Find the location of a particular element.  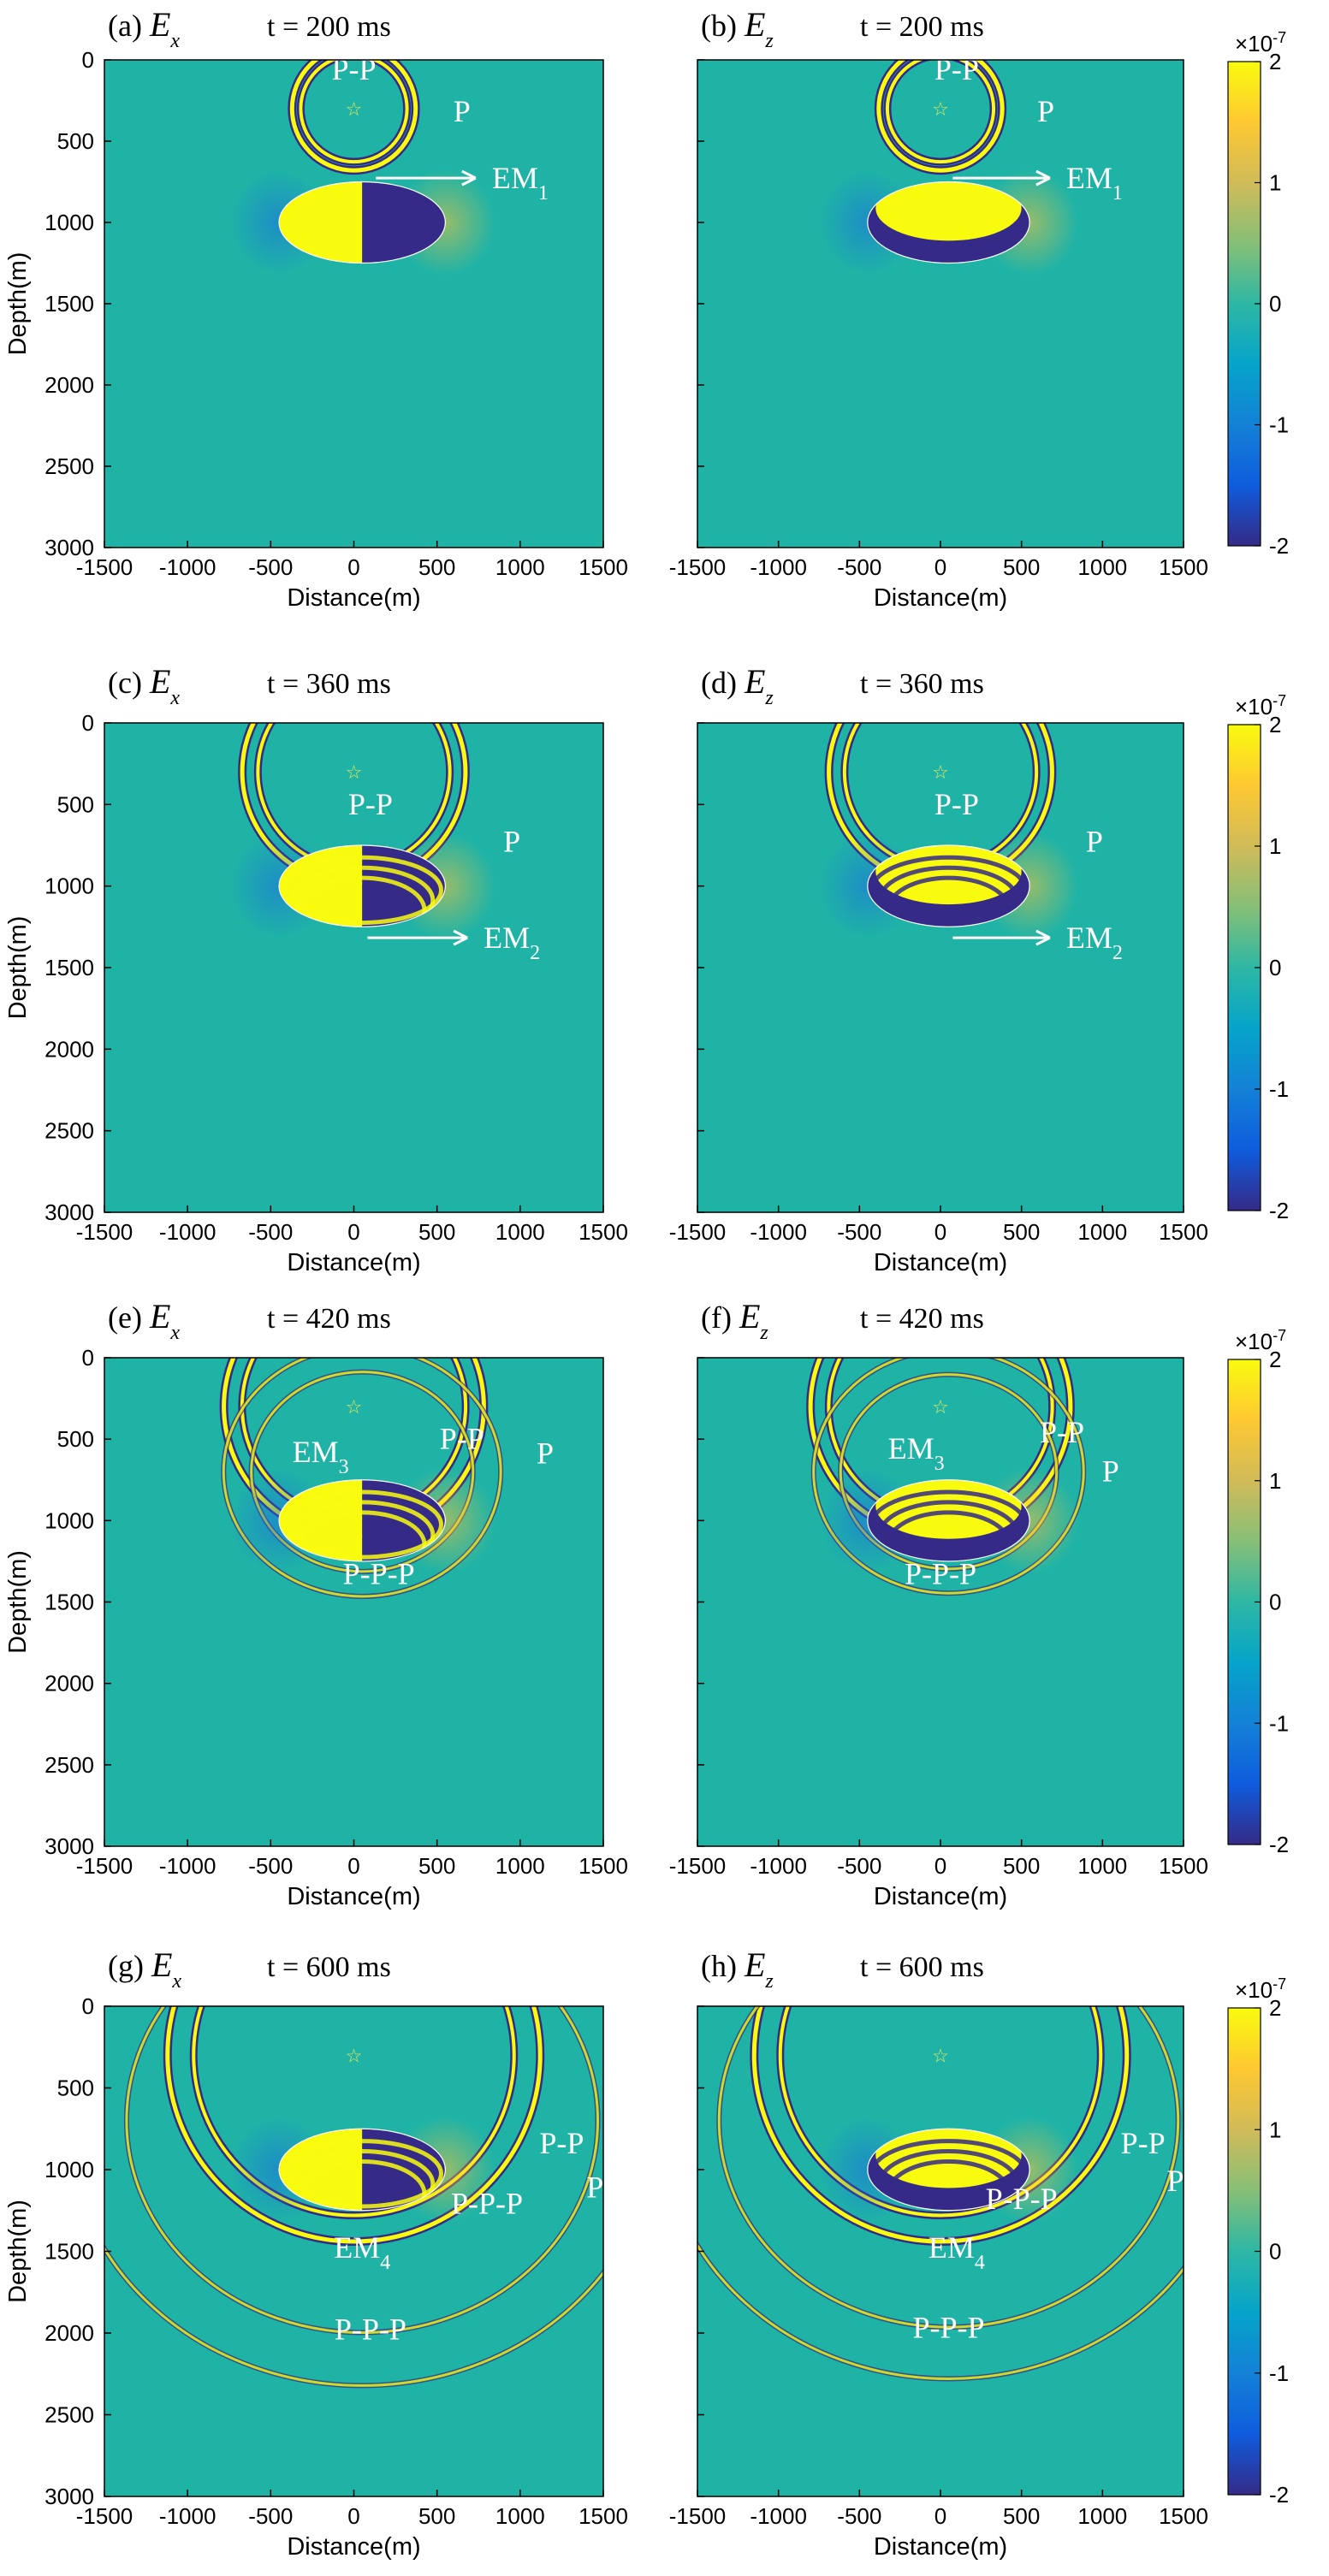

y-axis-label: Depth(m) is located at coordinates (18, 2251).